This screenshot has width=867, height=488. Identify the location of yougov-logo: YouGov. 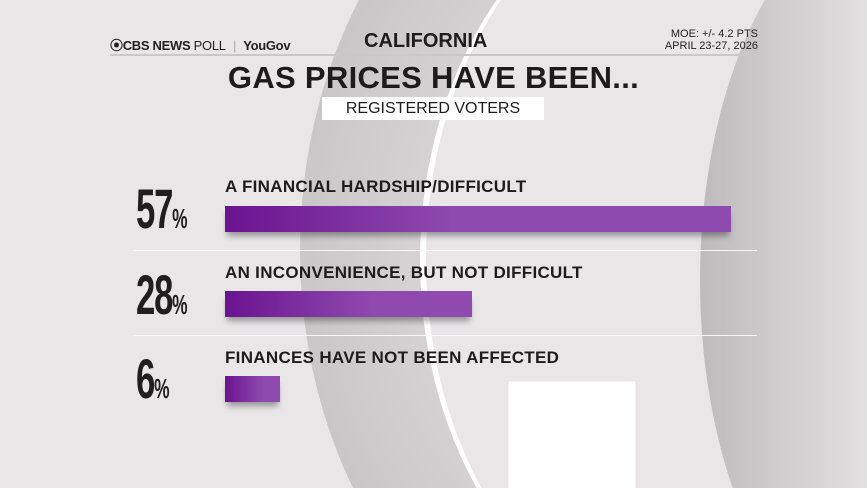
(267, 45).